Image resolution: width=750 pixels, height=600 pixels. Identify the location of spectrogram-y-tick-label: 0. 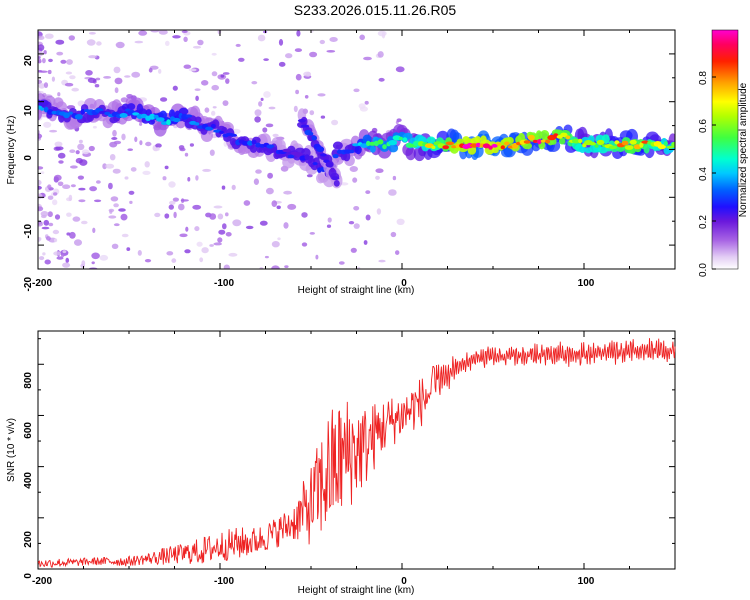
(28, 158).